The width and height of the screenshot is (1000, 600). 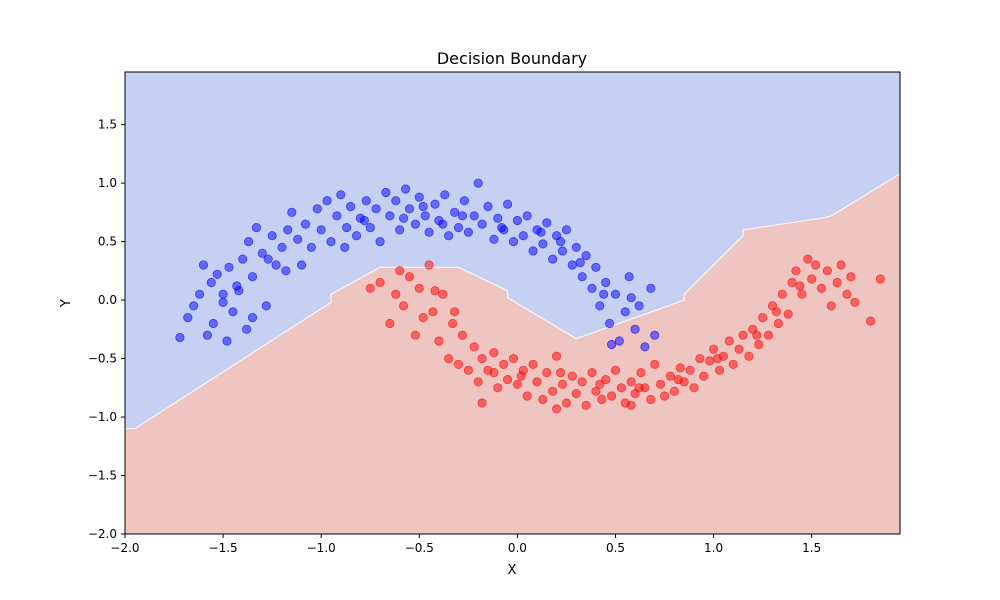 I want to click on chart-title: Decision Boundary, so click(x=512, y=58).